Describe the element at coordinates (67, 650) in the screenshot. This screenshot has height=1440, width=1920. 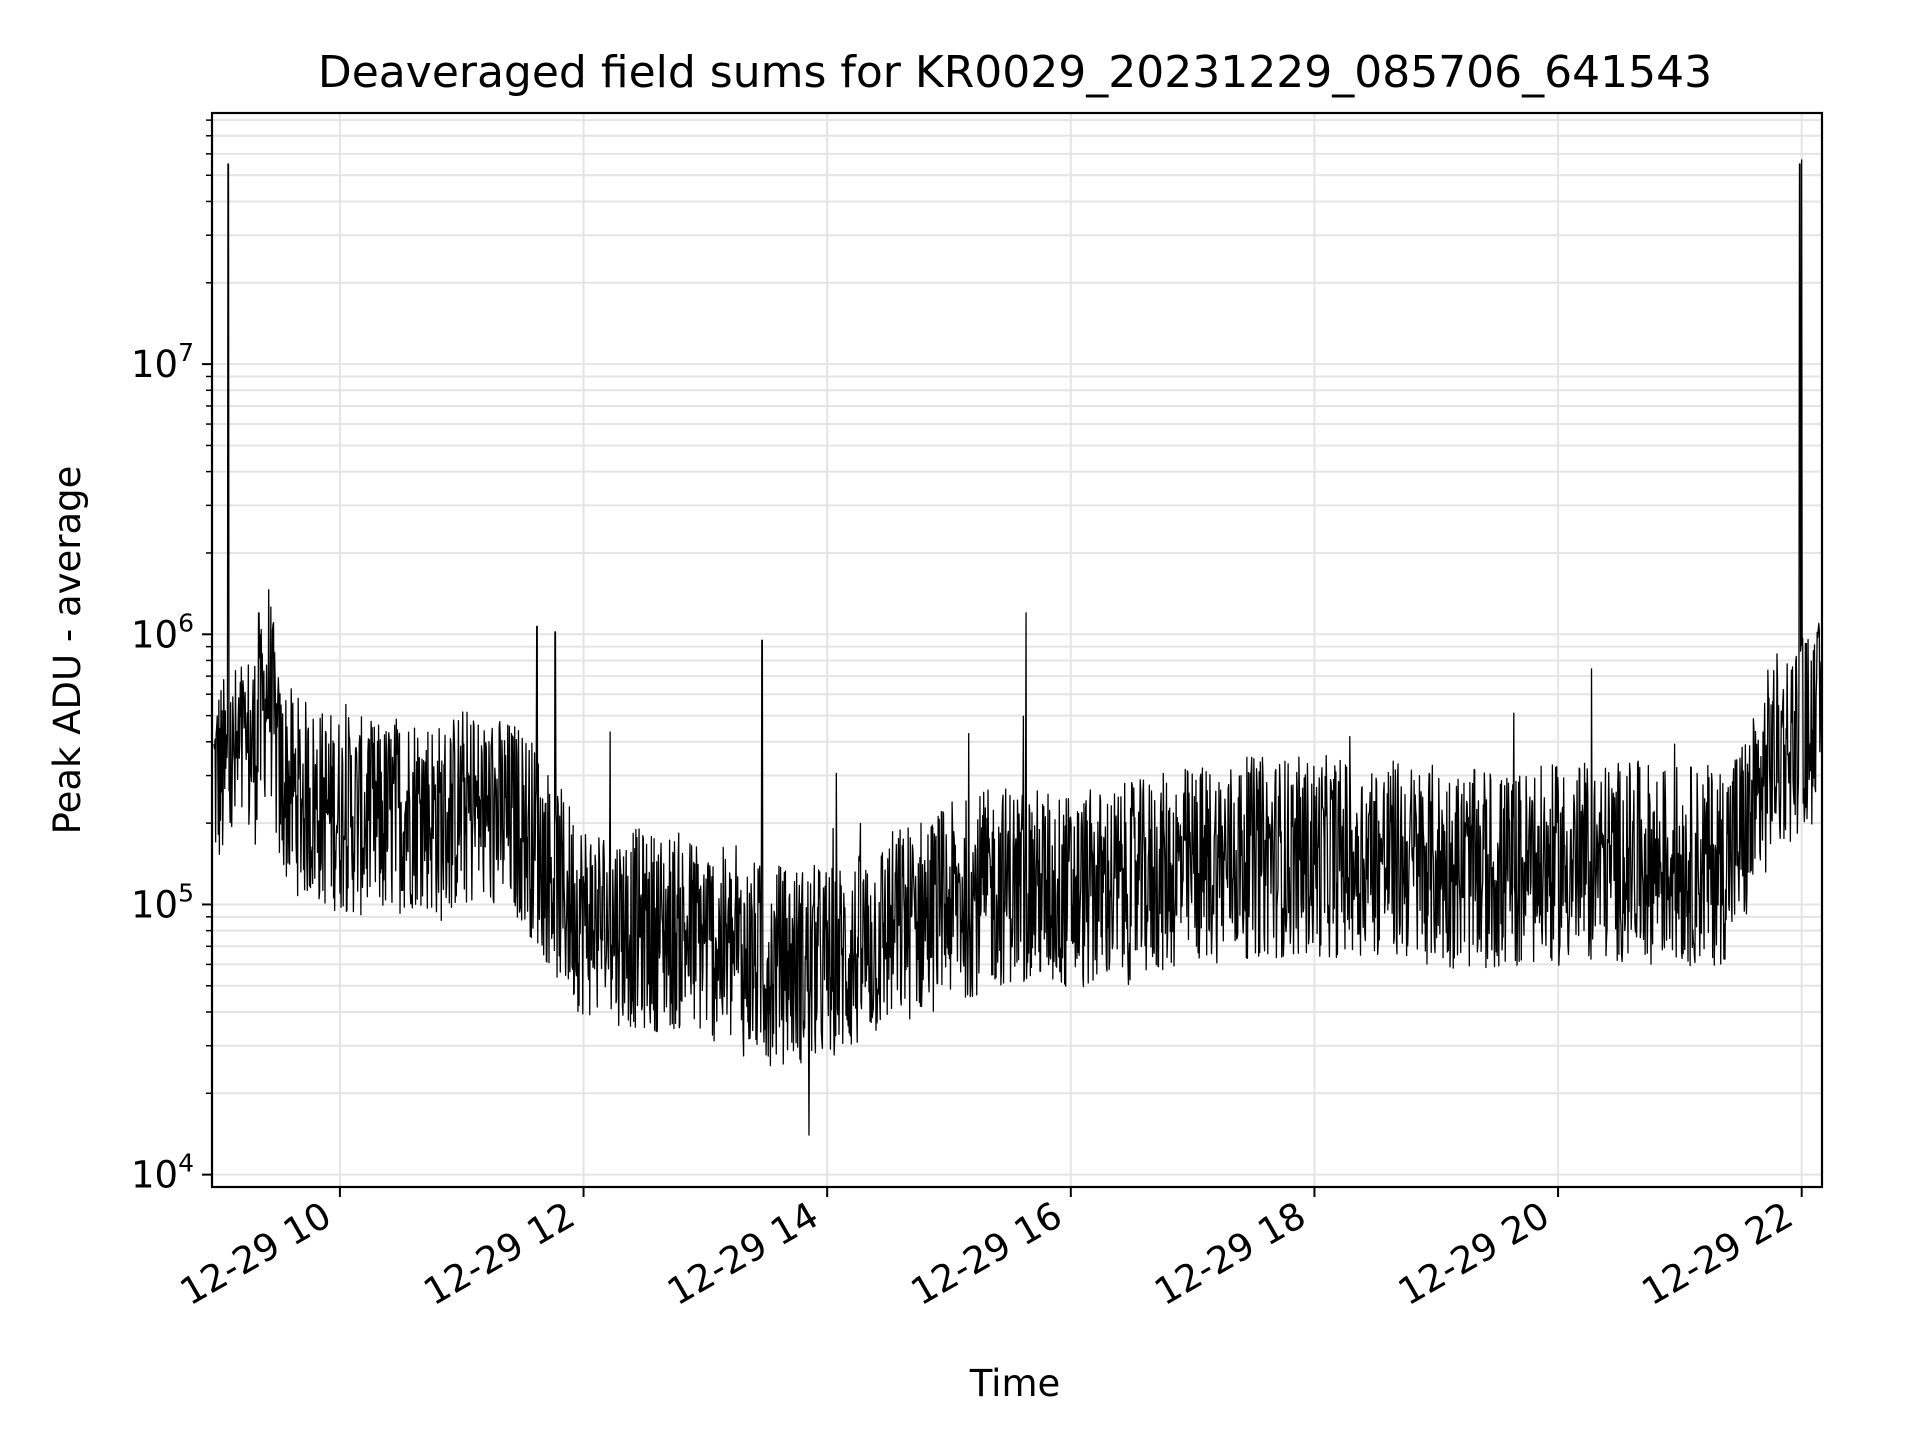
I see `y-axis-label: Peak ADU - average` at that location.